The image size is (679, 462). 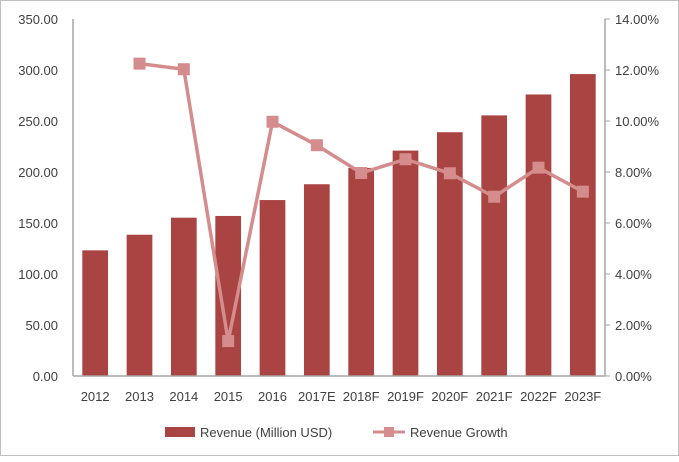 What do you see at coordinates (633, 274) in the screenshot?
I see `right-tick-label: 4.00%` at bounding box center [633, 274].